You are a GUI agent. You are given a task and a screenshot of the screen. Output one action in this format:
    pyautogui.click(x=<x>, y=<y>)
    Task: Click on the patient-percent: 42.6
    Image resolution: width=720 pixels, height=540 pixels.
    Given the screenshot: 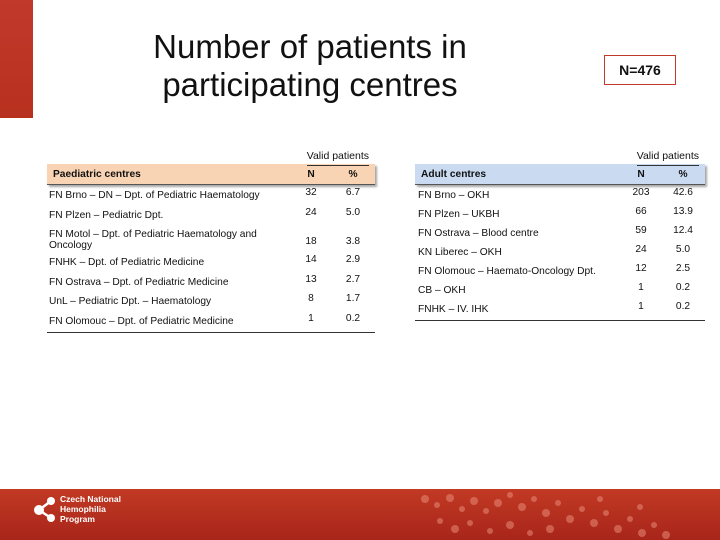 What is the action you would take?
    pyautogui.click(x=683, y=192)
    